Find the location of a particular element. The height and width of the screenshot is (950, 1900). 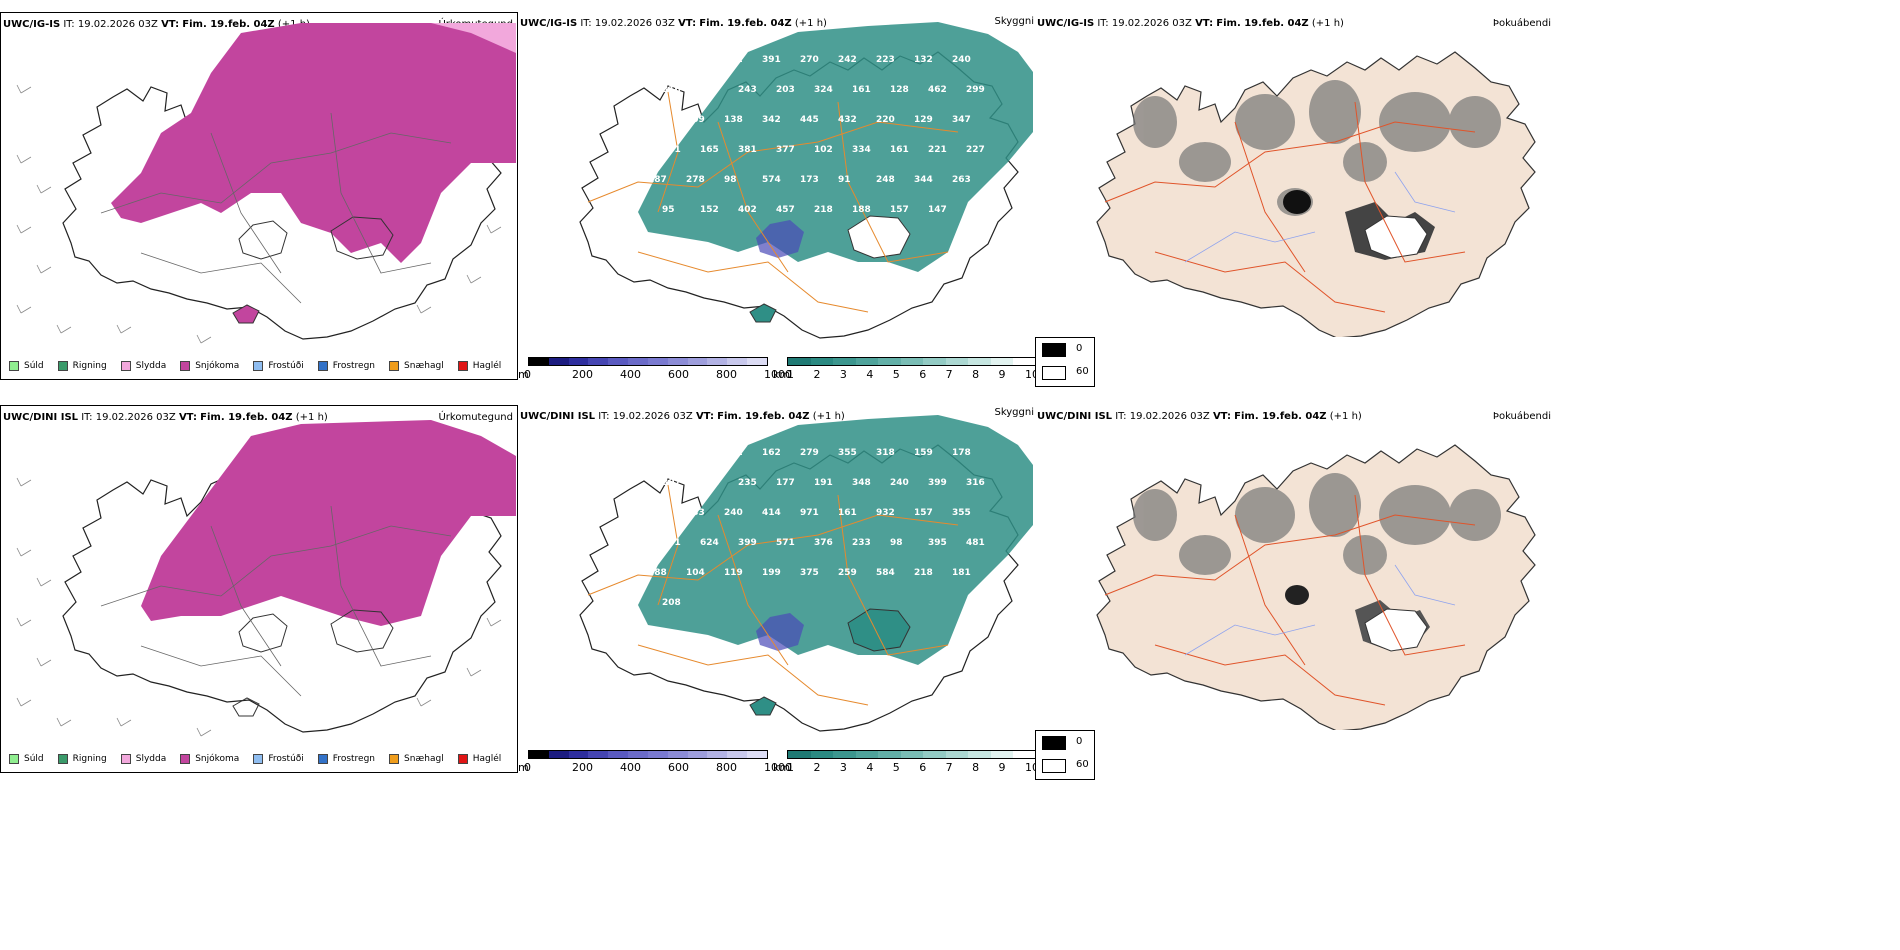

cloud-base-bar is located at coordinates (648, 361).